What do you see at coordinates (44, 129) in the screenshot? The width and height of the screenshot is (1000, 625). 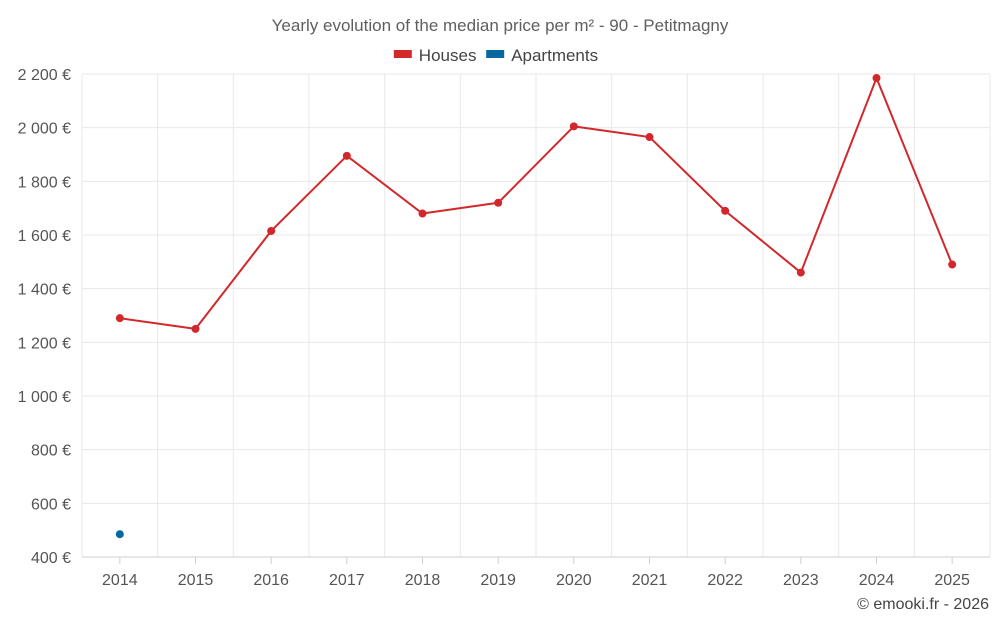 I see `y-tick-label: 2 000 €` at bounding box center [44, 129].